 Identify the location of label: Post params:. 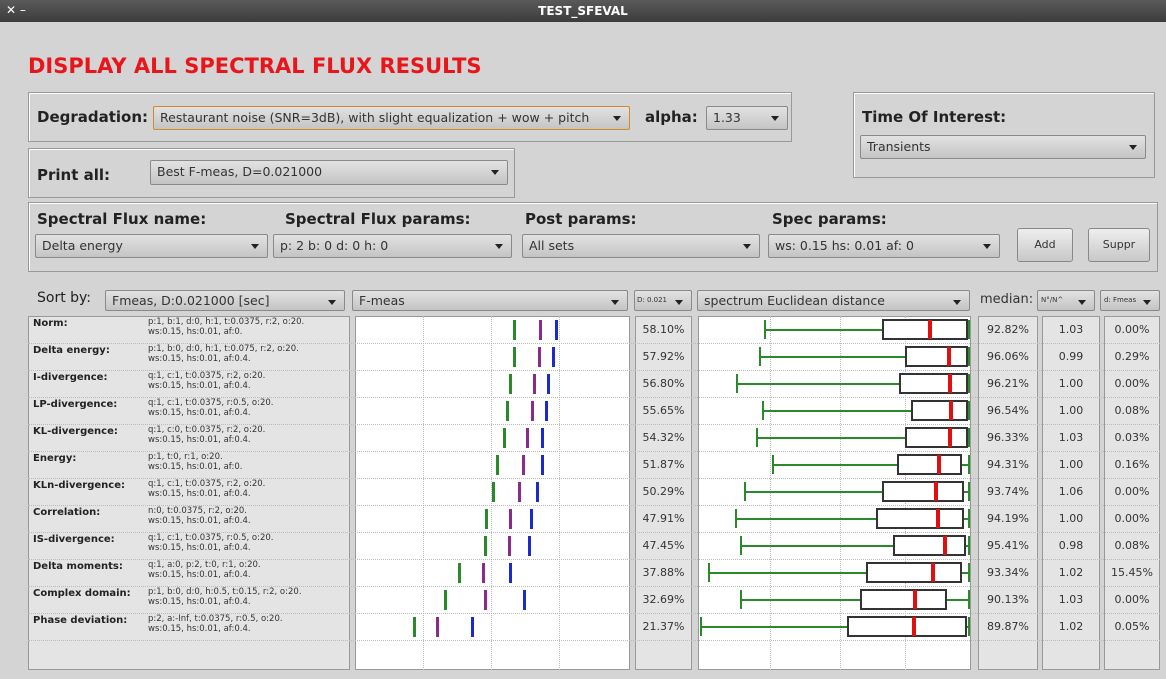
(581, 219).